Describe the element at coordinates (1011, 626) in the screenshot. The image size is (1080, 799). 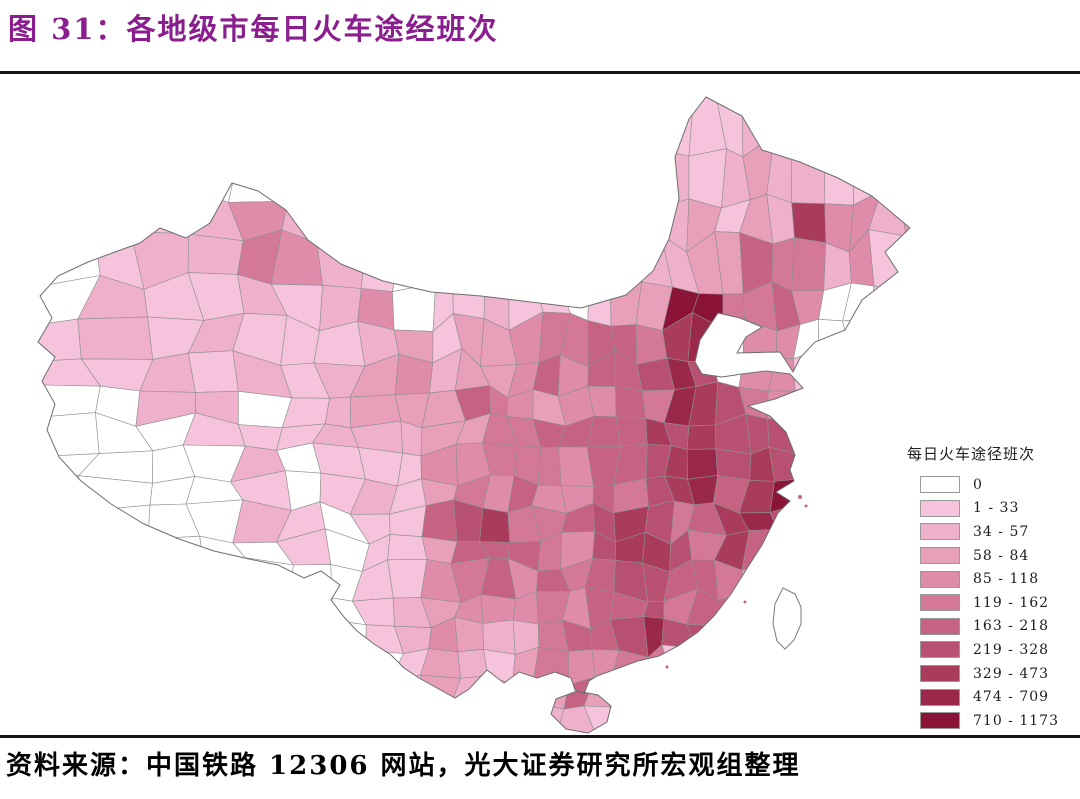
I see `legend-label: 163 - 218` at that location.